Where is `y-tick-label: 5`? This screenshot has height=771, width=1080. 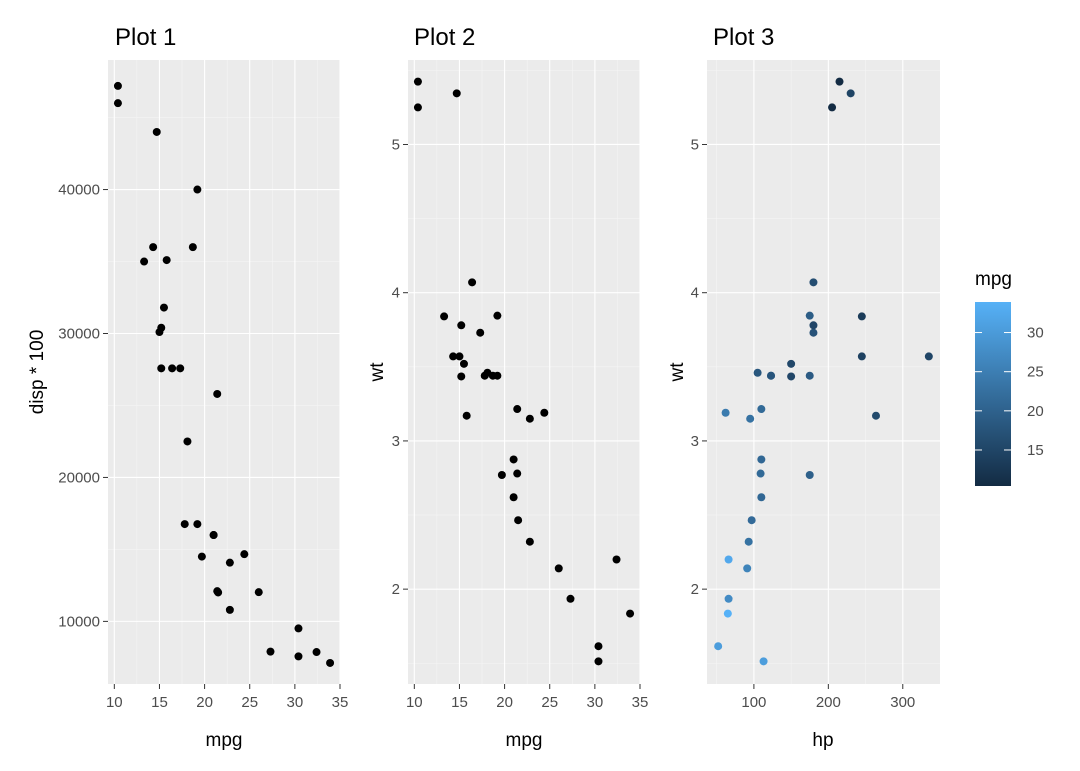 y-tick-label: 5 is located at coordinates (695, 144).